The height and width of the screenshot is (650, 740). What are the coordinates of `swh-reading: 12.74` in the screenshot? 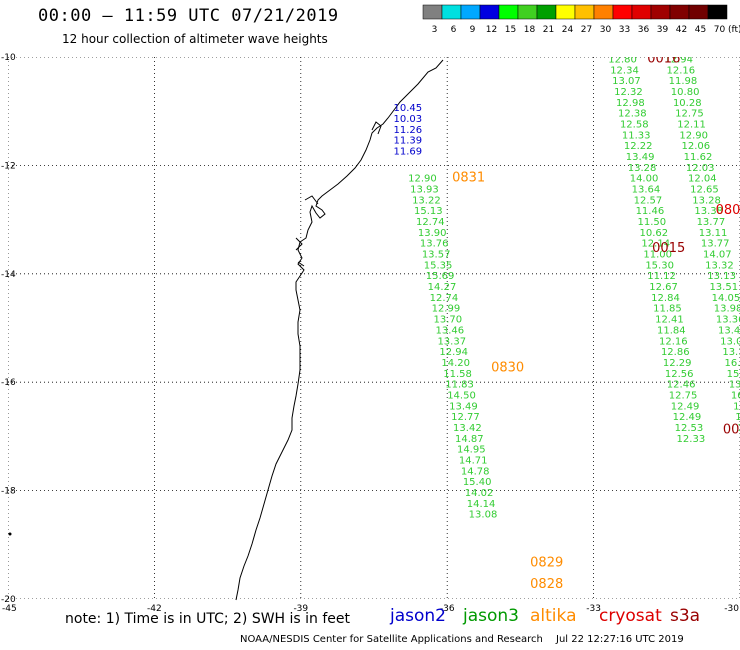 It's located at (430, 222).